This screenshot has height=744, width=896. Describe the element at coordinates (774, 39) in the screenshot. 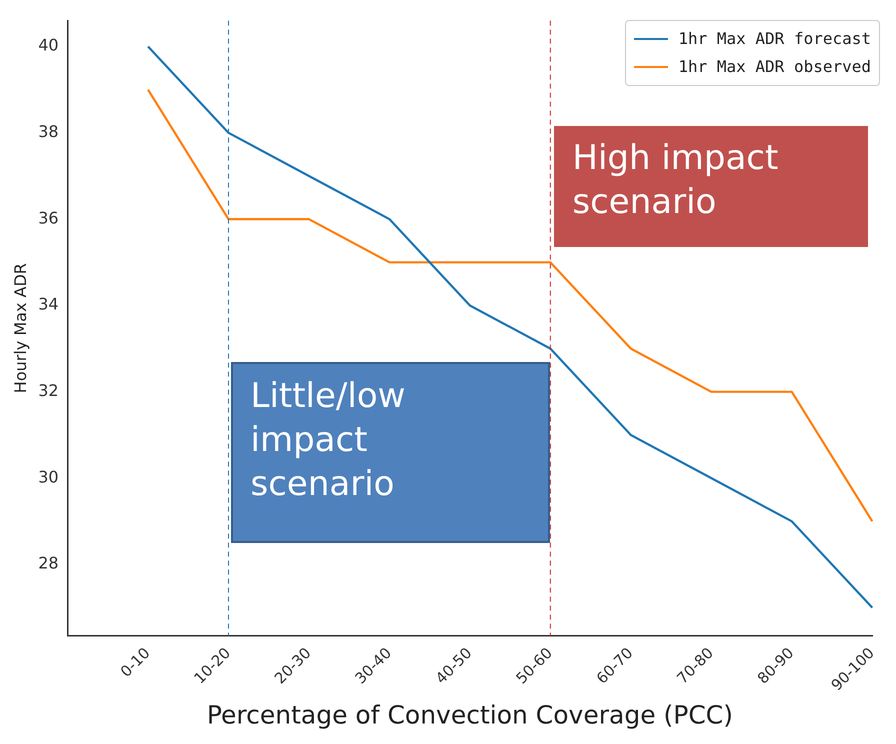

I see `legend-label: 1hr Max ADR forecast` at that location.